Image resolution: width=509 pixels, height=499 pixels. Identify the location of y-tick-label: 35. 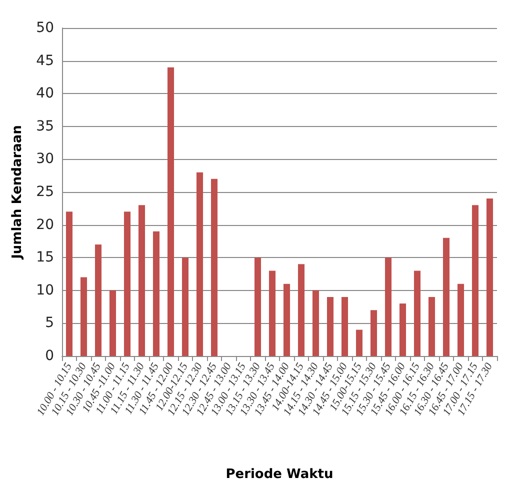
(45, 126).